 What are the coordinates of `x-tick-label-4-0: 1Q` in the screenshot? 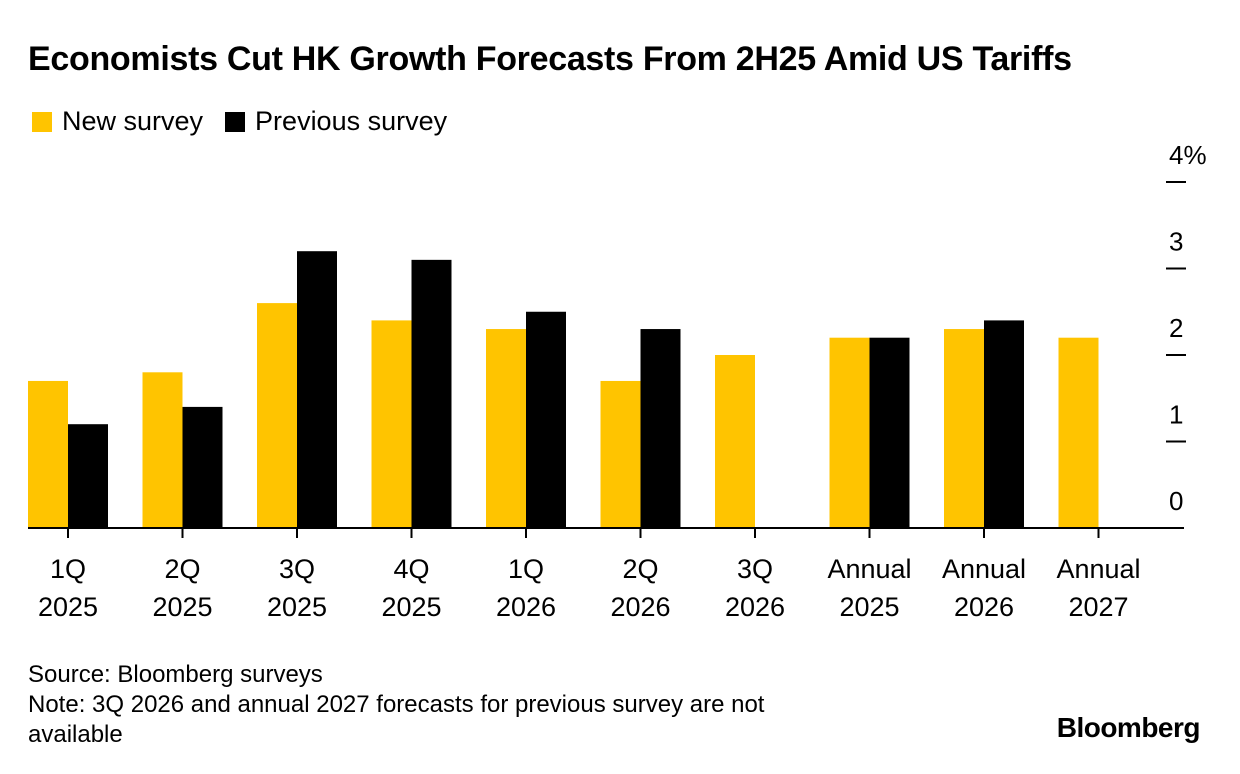 It's located at (526, 569).